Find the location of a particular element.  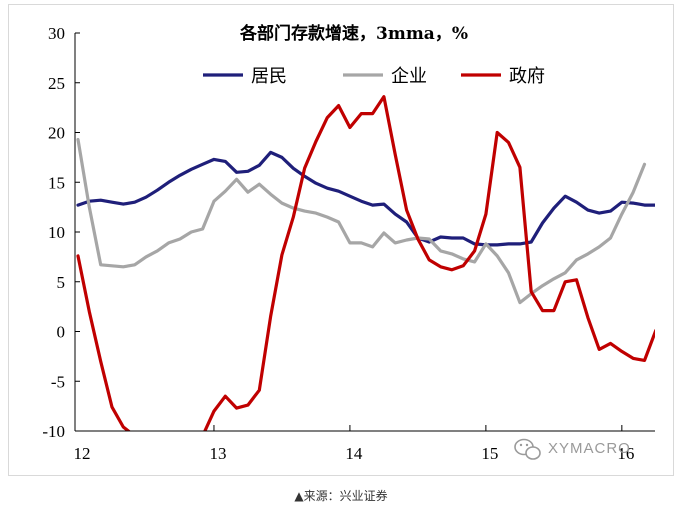

legend: 居民 企业 政府 is located at coordinates (374, 76).